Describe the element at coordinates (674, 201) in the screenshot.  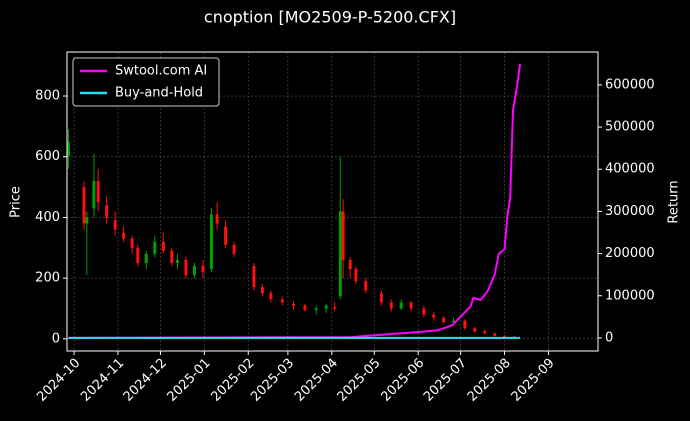
I see `y2-axis-label: Return` at that location.